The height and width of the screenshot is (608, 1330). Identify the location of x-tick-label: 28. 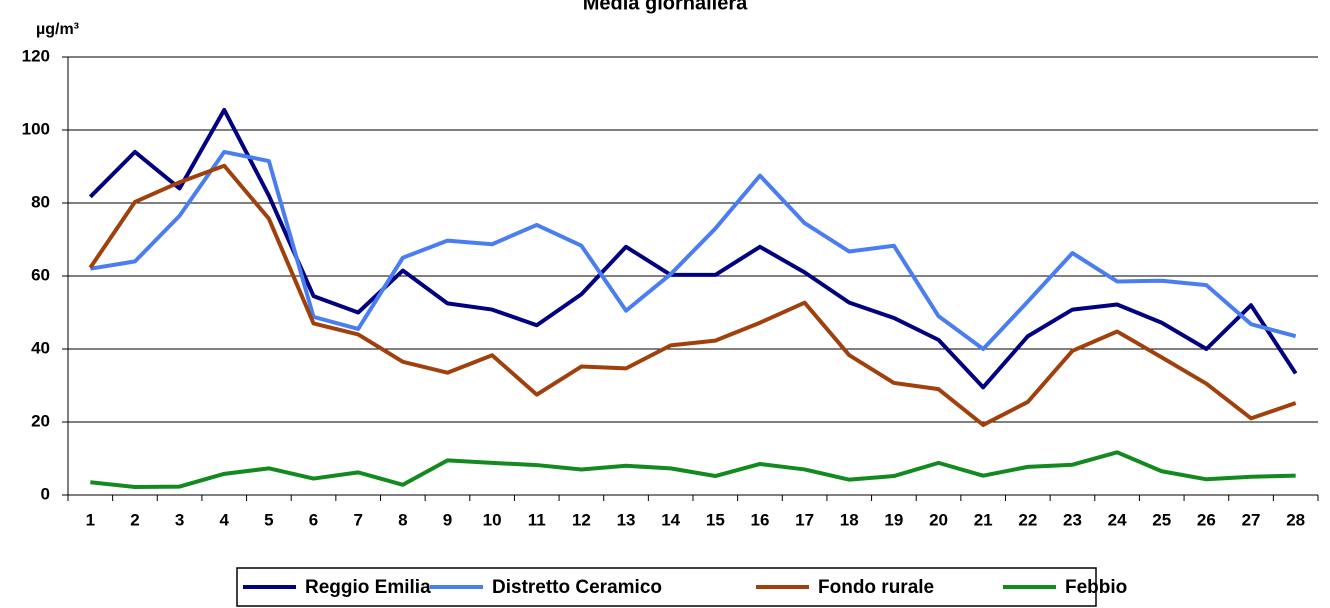
(1295, 519).